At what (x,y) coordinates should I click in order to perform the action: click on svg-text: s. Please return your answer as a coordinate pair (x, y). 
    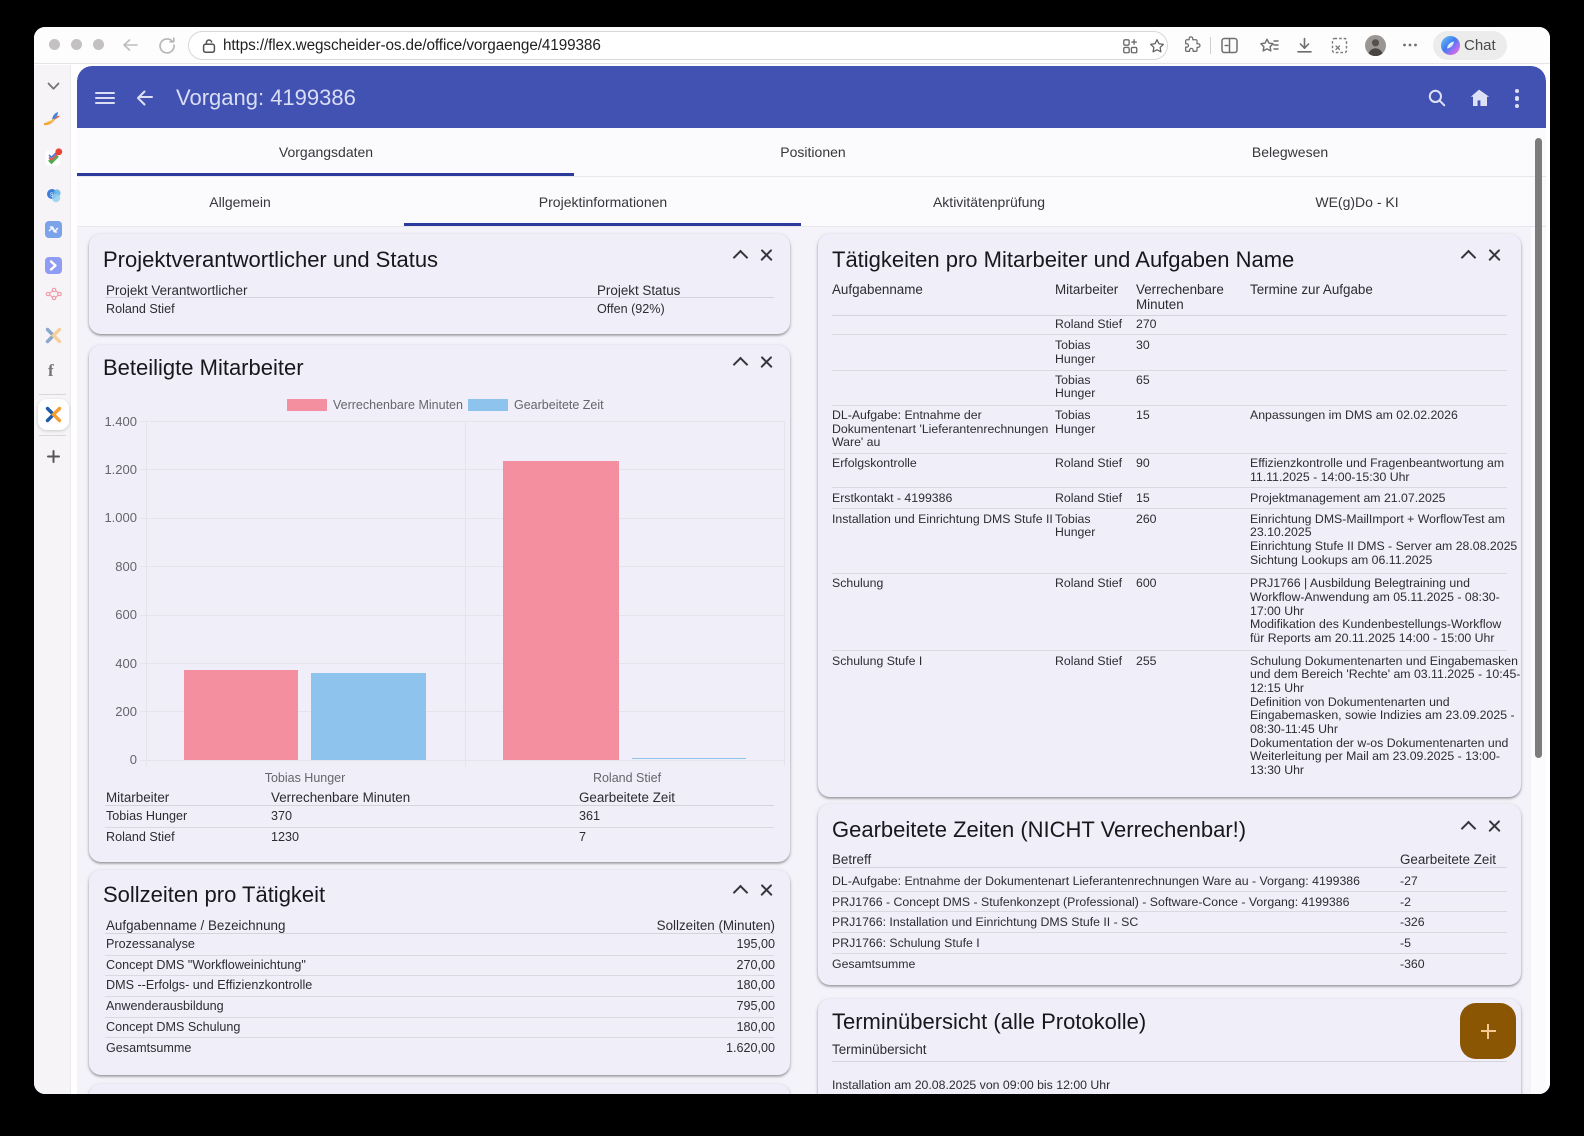
    Looking at the image, I should click on (52, 195).